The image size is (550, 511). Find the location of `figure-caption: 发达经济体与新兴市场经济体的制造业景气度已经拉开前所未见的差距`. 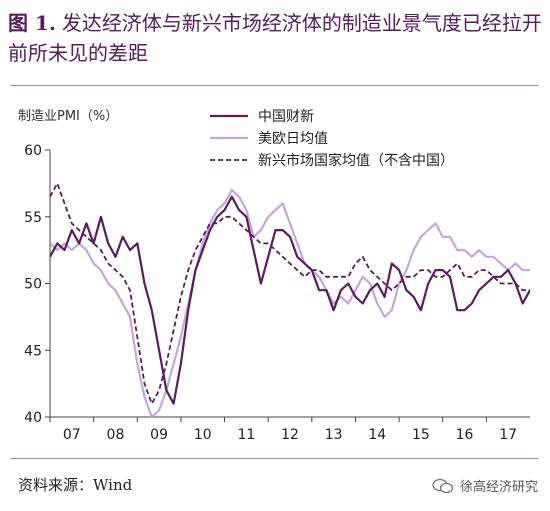

figure-caption: 发达经济体与新兴市场经济体的制造业景气度已经拉开前所未见的差距 is located at coordinates (275, 38).